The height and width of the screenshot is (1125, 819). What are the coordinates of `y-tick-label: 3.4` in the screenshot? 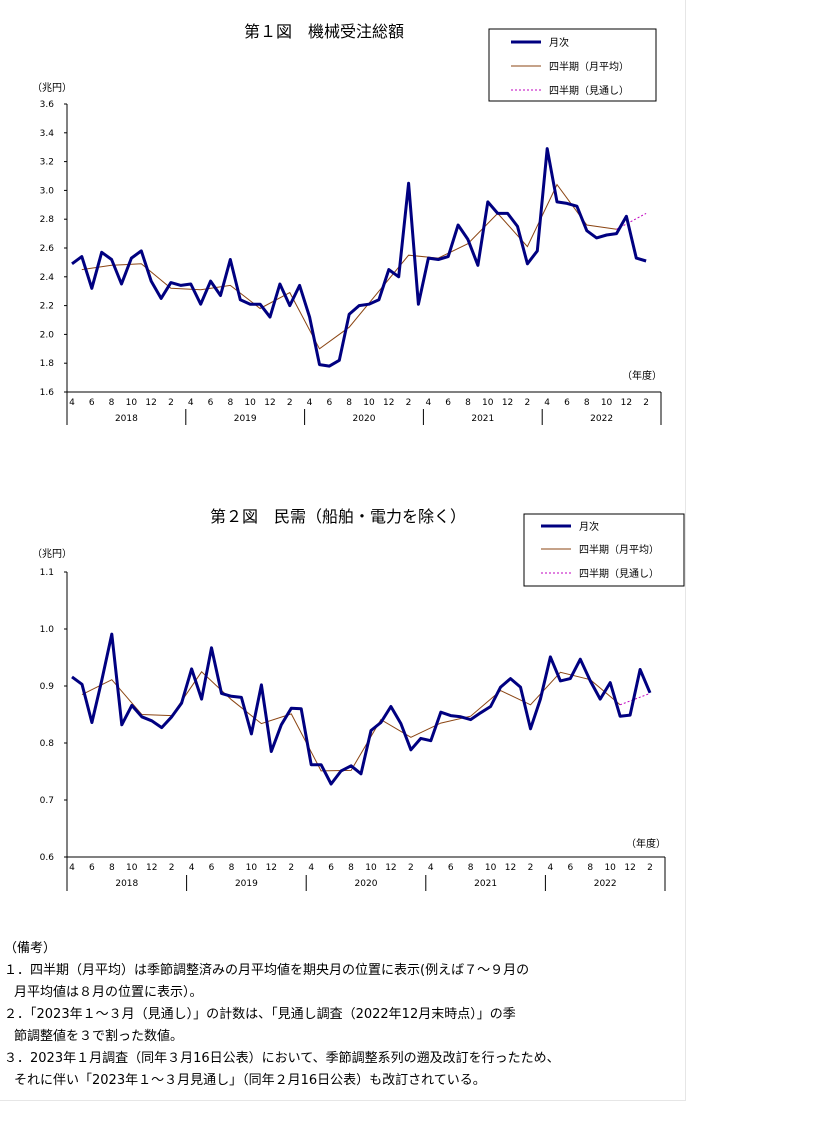 It's located at (47, 134).